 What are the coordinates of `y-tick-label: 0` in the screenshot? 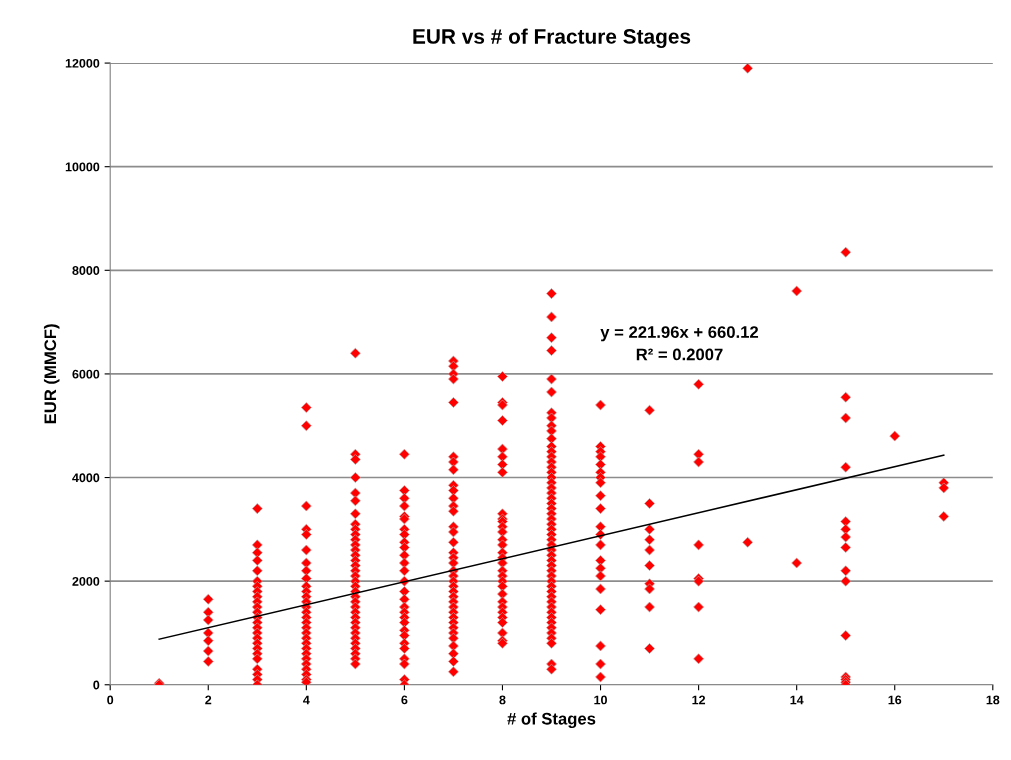 It's located at (96, 685).